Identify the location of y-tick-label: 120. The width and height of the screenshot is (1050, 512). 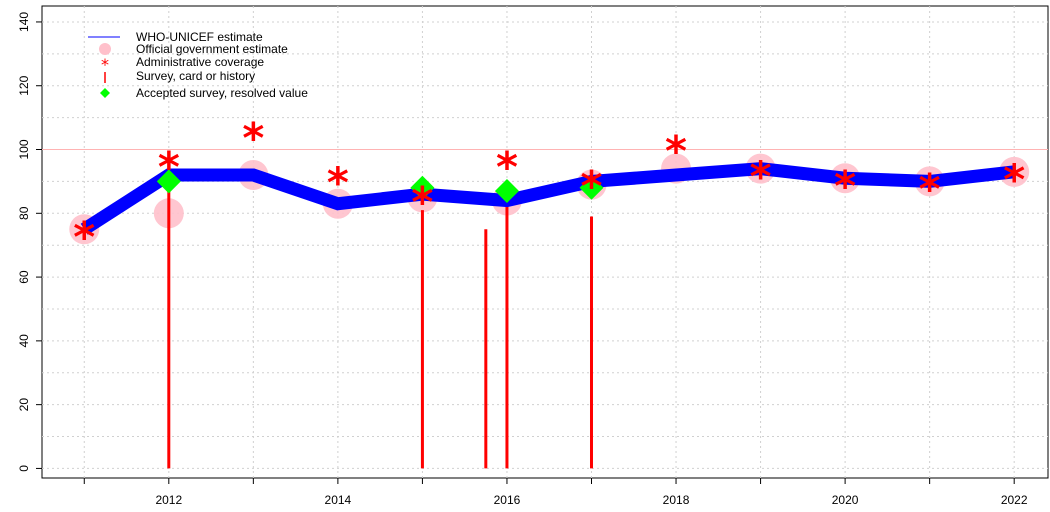
(24, 85).